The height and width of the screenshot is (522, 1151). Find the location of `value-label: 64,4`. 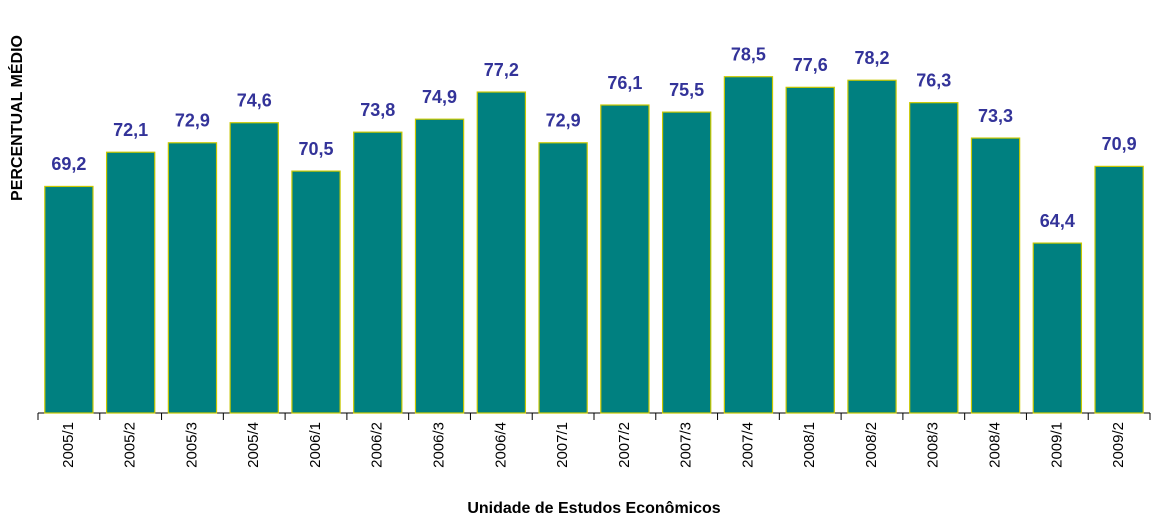

value-label: 64,4 is located at coordinates (1057, 221).